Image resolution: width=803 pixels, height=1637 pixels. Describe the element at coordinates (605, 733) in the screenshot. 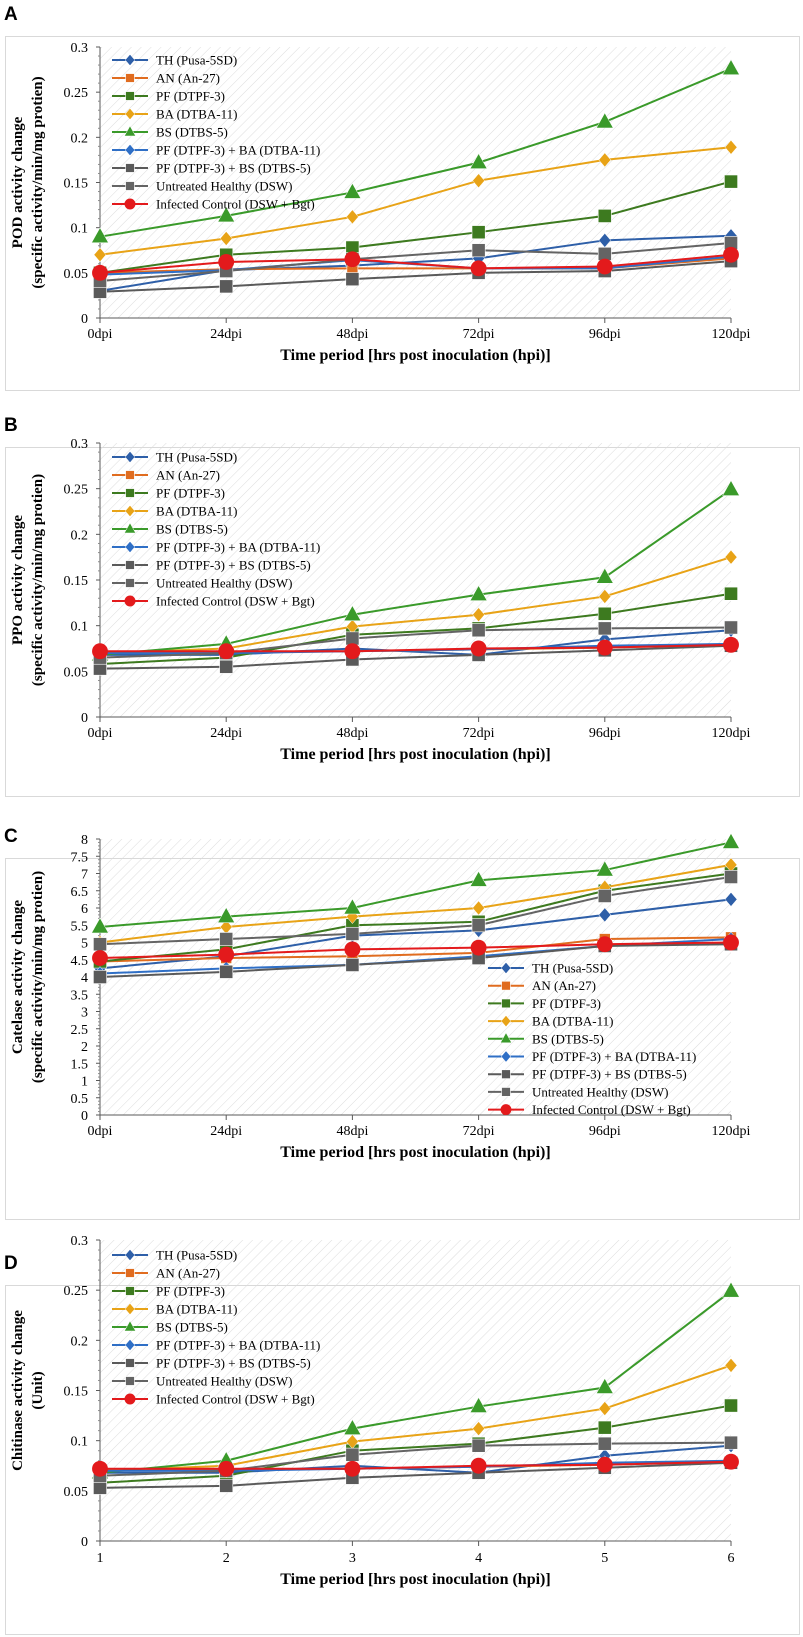

I see `x-tick-label: 96dpi` at that location.